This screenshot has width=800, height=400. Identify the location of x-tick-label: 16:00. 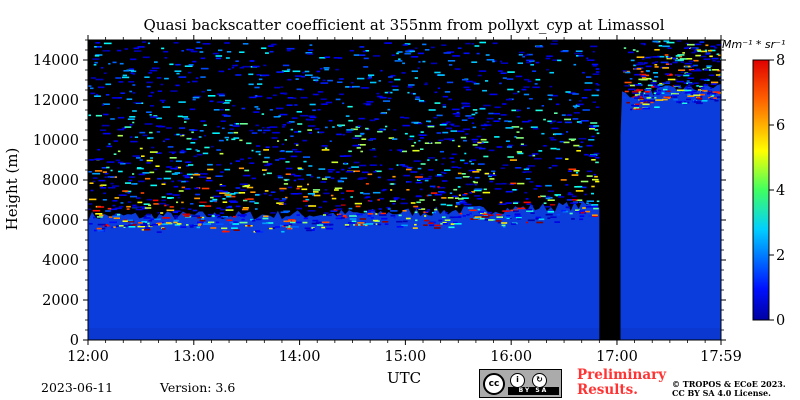
(511, 357).